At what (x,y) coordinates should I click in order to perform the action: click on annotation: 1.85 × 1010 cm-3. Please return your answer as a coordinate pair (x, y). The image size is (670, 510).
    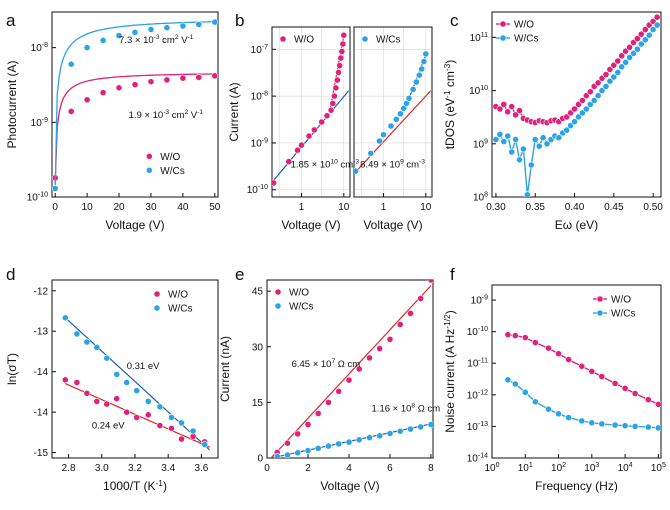
    Looking at the image, I should click on (325, 164).